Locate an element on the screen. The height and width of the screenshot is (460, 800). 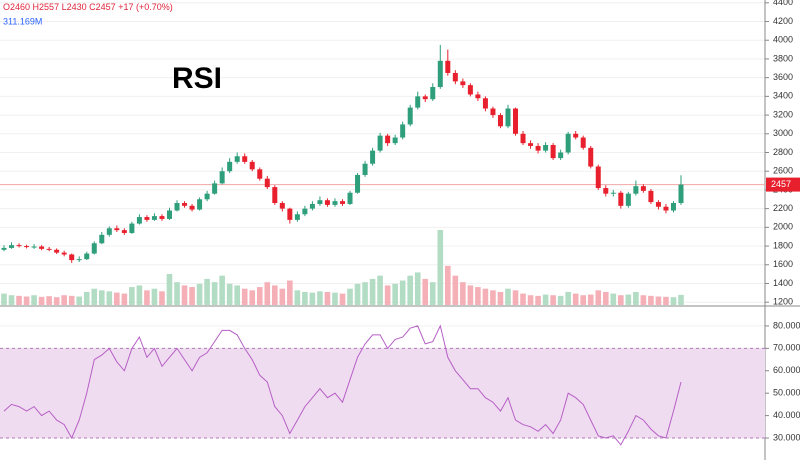
y-tick-label: 4400 is located at coordinates (783, 3).